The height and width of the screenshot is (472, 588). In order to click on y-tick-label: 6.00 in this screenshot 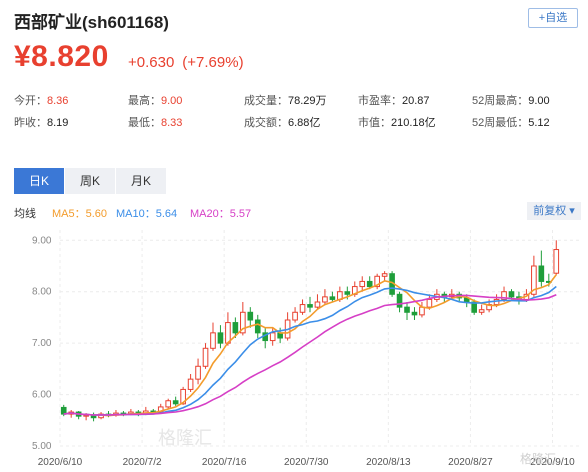, I will do `click(42, 395)`.